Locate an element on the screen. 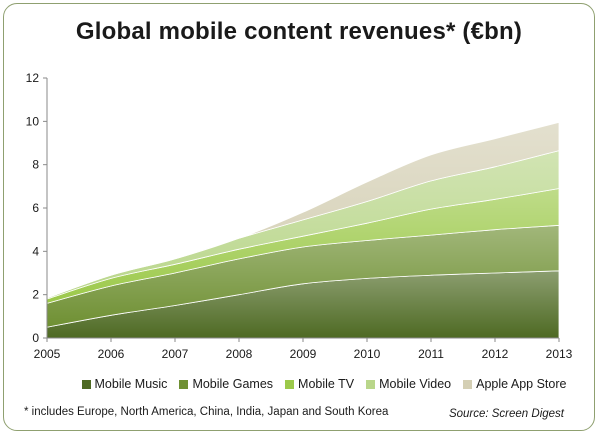 The image size is (600, 436). x-tick-label: 2012 is located at coordinates (495, 354).